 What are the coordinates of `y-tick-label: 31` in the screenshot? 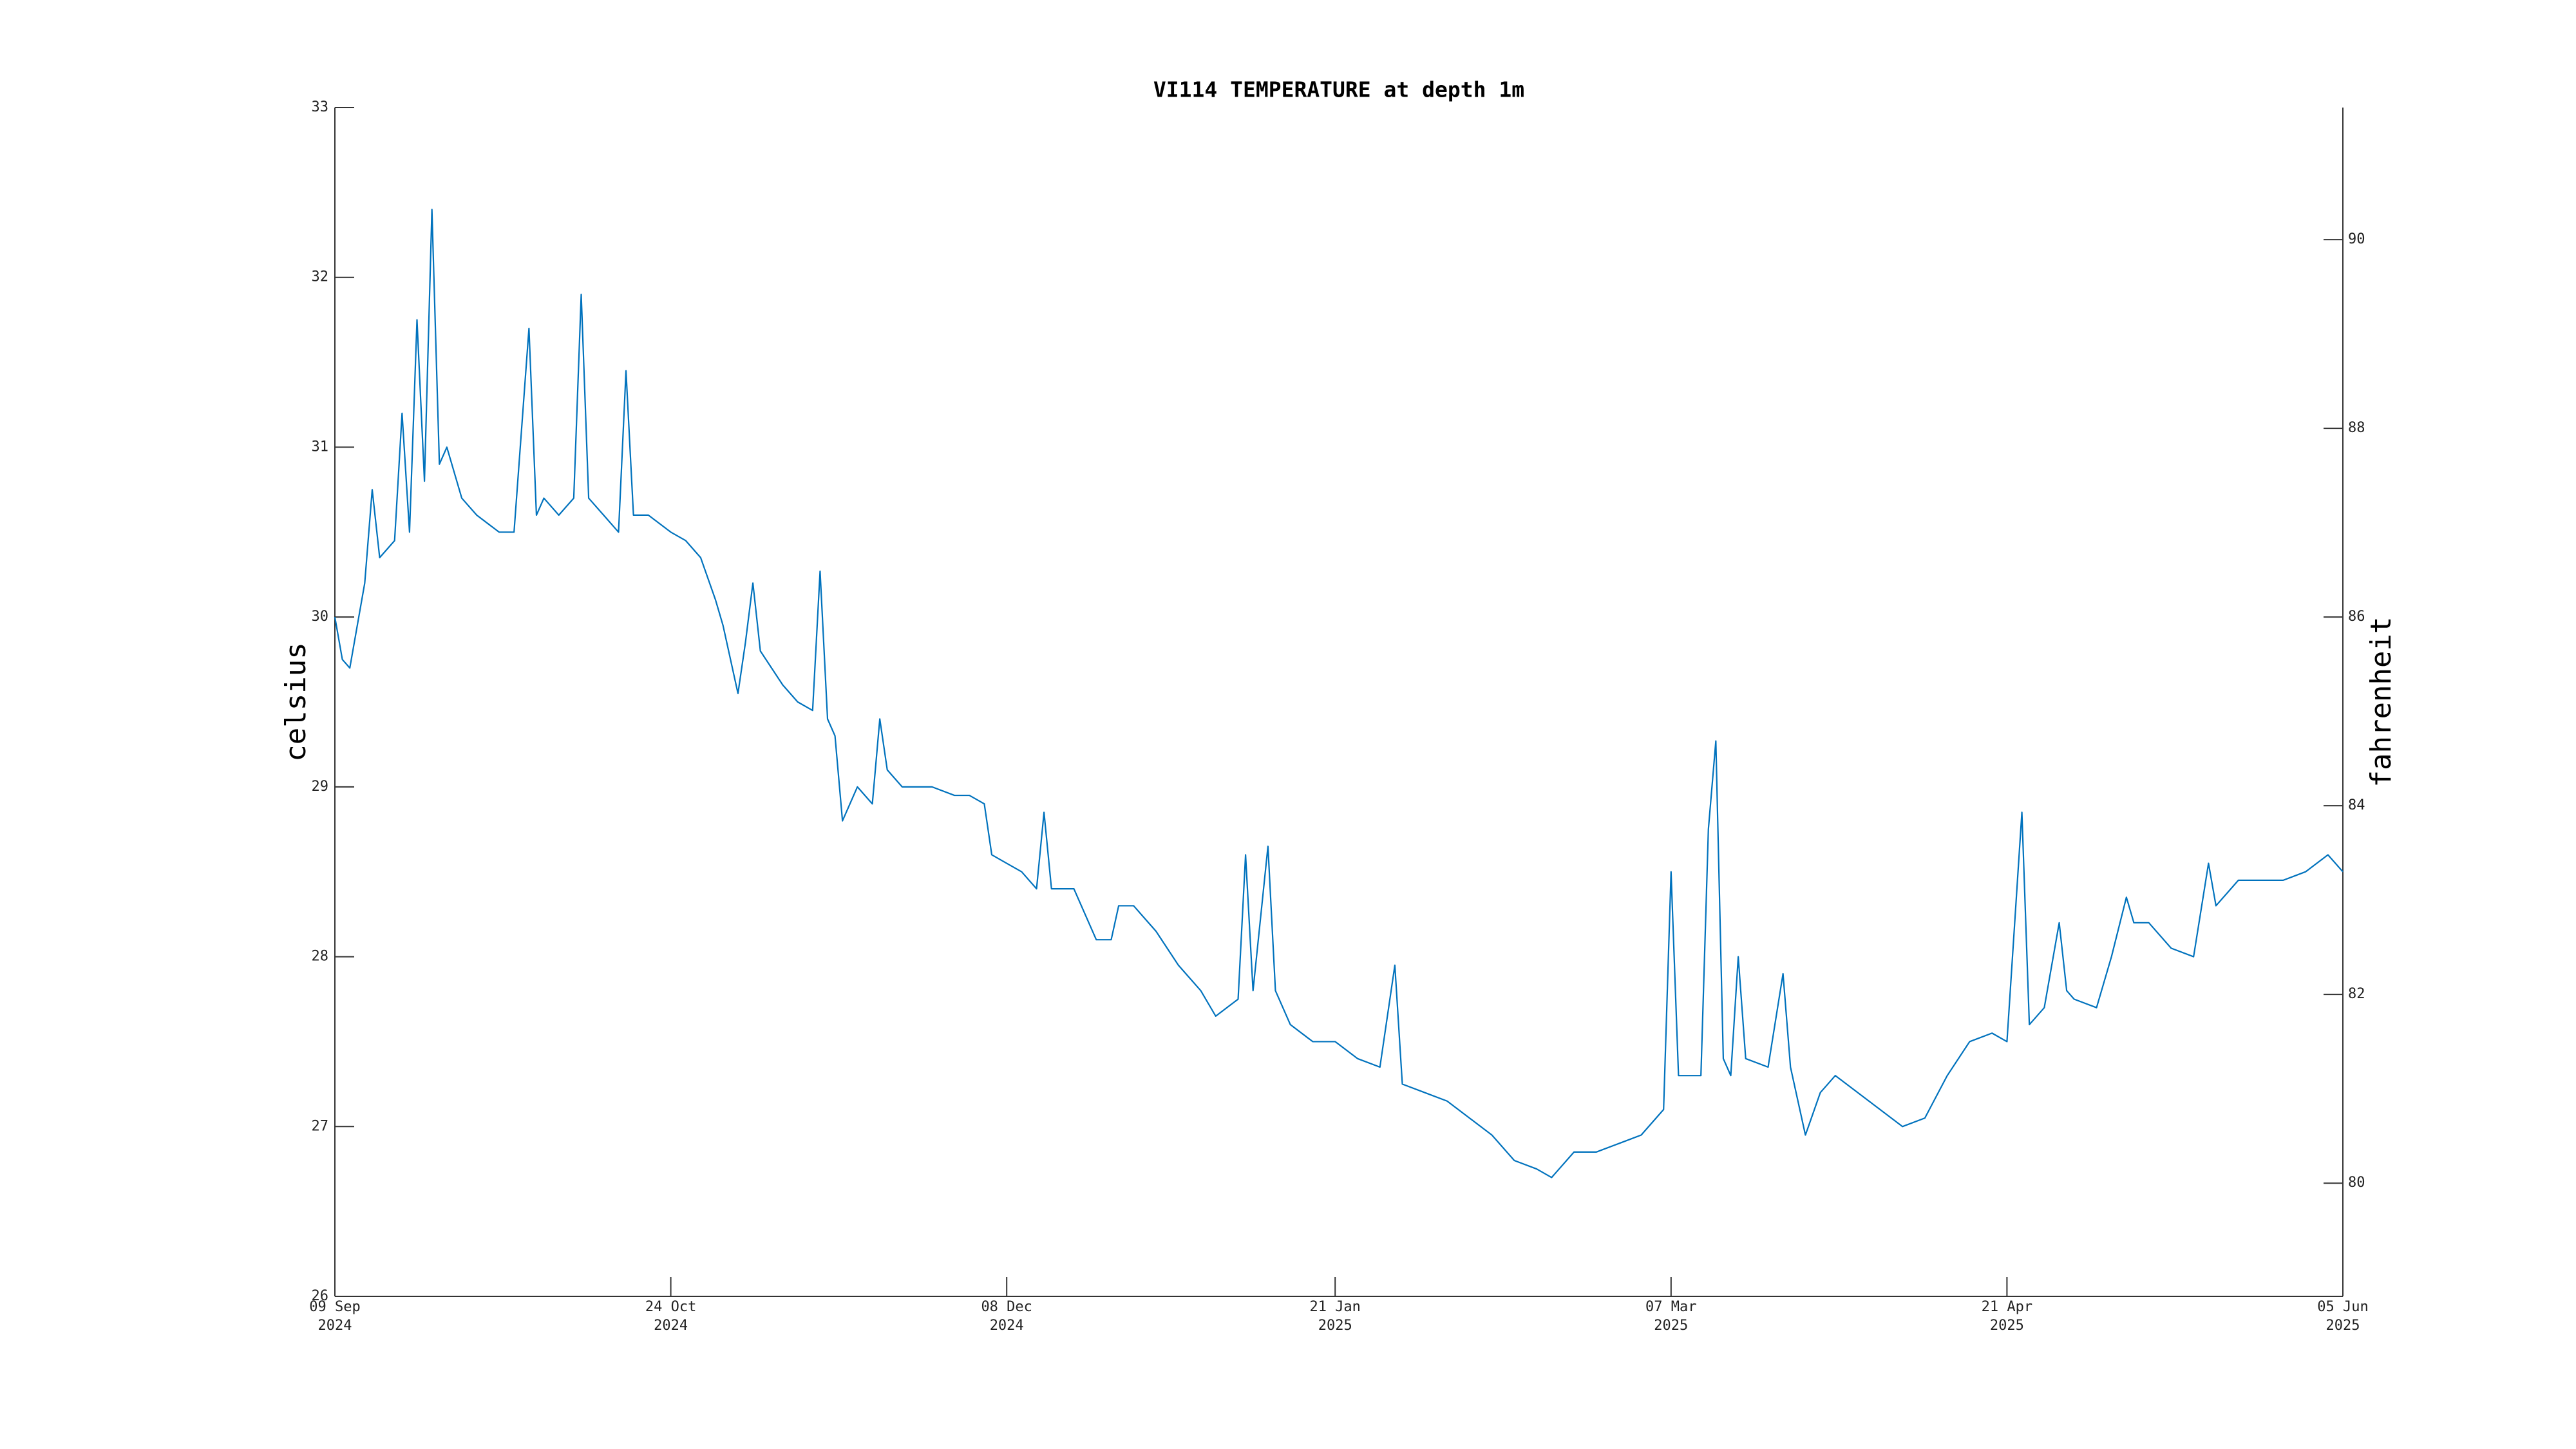 It's located at (320, 447).